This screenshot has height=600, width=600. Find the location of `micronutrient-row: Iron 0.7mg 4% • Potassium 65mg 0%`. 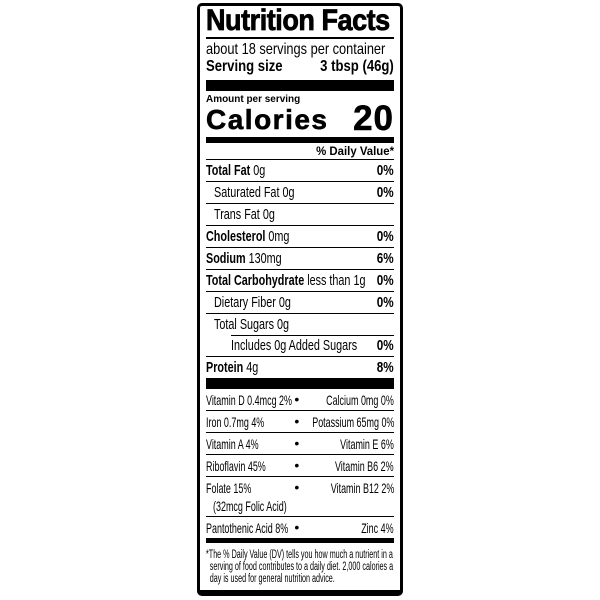

micronutrient-row: Iron 0.7mg 4% • Potassium 65mg 0% is located at coordinates (300, 421).